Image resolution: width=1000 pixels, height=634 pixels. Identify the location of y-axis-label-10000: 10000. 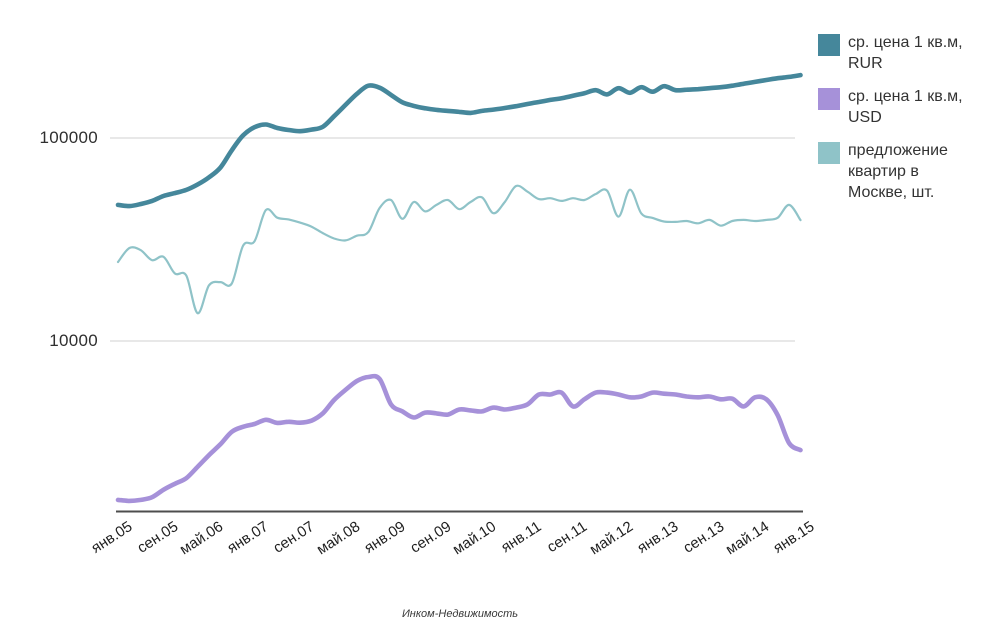
(73, 340).